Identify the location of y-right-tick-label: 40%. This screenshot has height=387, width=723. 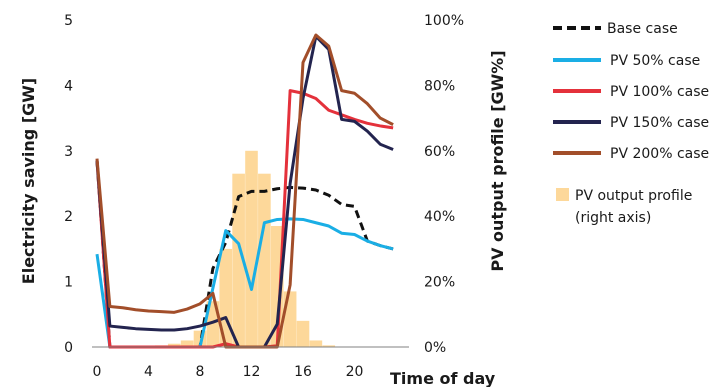
(439, 217).